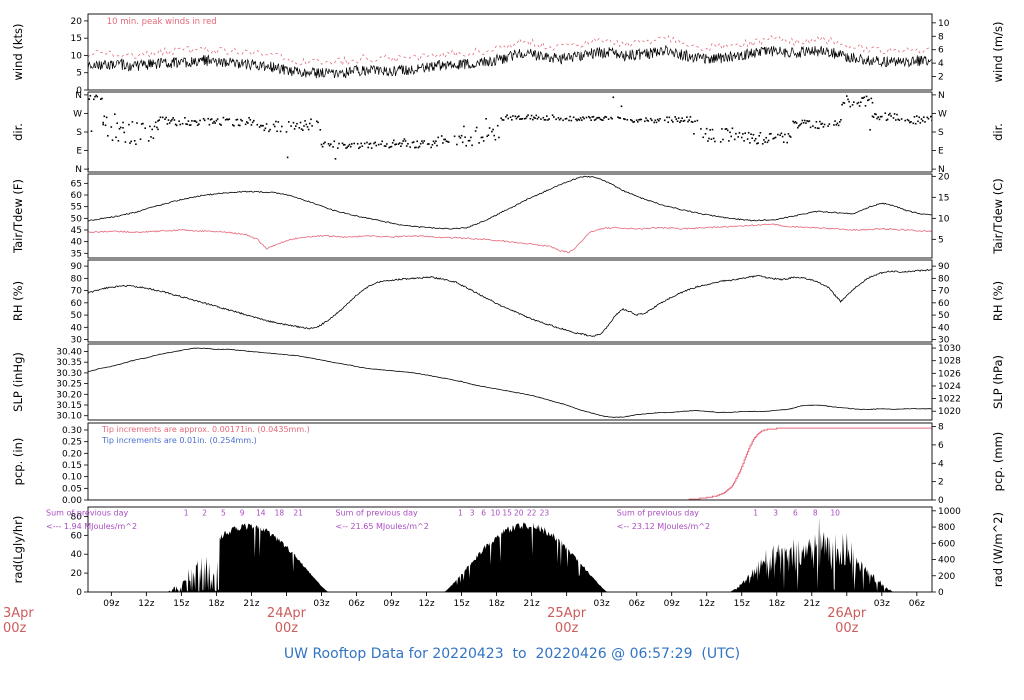 The width and height of the screenshot is (1024, 700). Describe the element at coordinates (69, 406) in the screenshot. I see `svg-text: 30.15` at that location.